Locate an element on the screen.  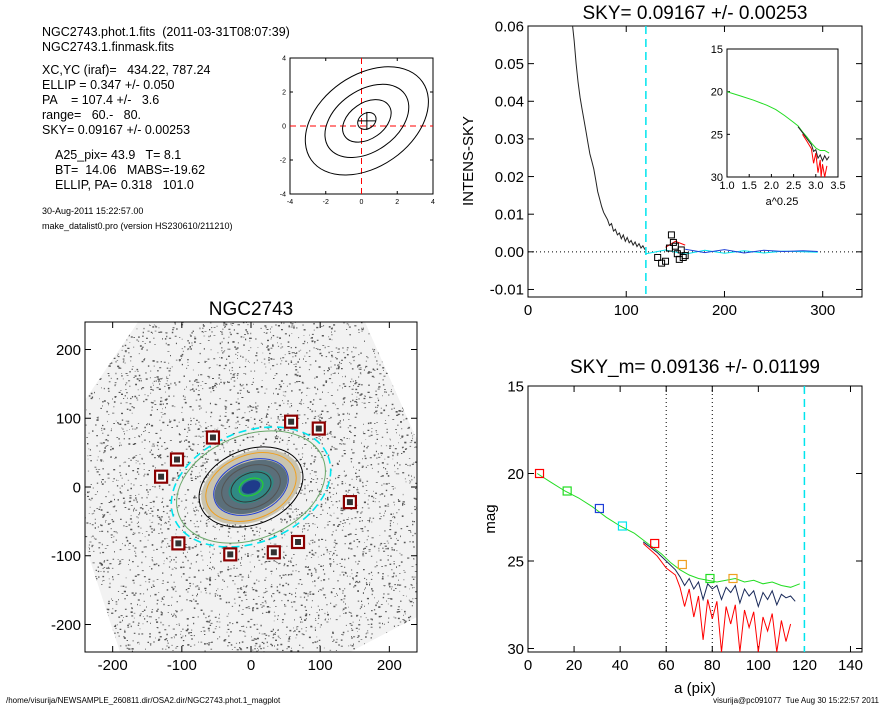
mag-x-label: 0 is located at coordinates (528, 665).